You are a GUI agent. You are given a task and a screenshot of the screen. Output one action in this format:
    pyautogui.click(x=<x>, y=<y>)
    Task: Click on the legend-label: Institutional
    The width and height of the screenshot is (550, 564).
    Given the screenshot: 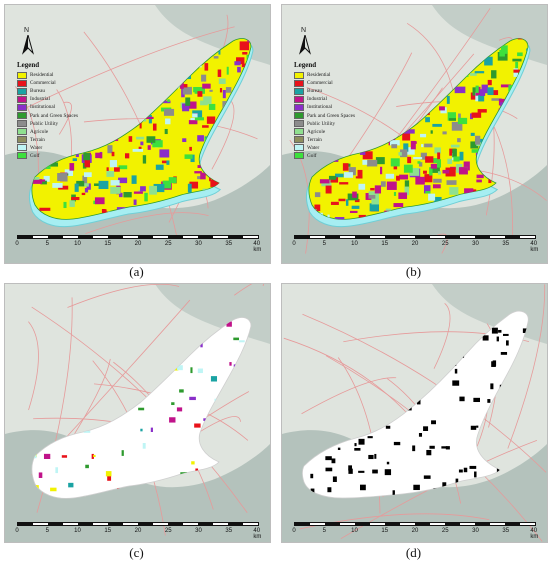 What is the action you would take?
    pyautogui.click(x=43, y=107)
    